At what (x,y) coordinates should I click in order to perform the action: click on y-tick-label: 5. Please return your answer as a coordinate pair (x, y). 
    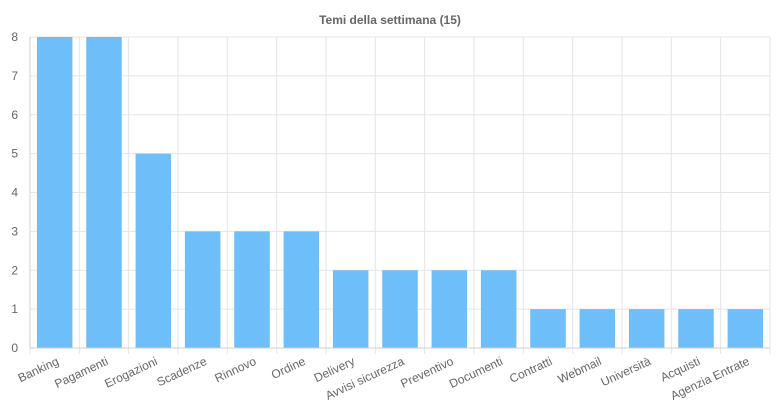
    Looking at the image, I should click on (14, 154).